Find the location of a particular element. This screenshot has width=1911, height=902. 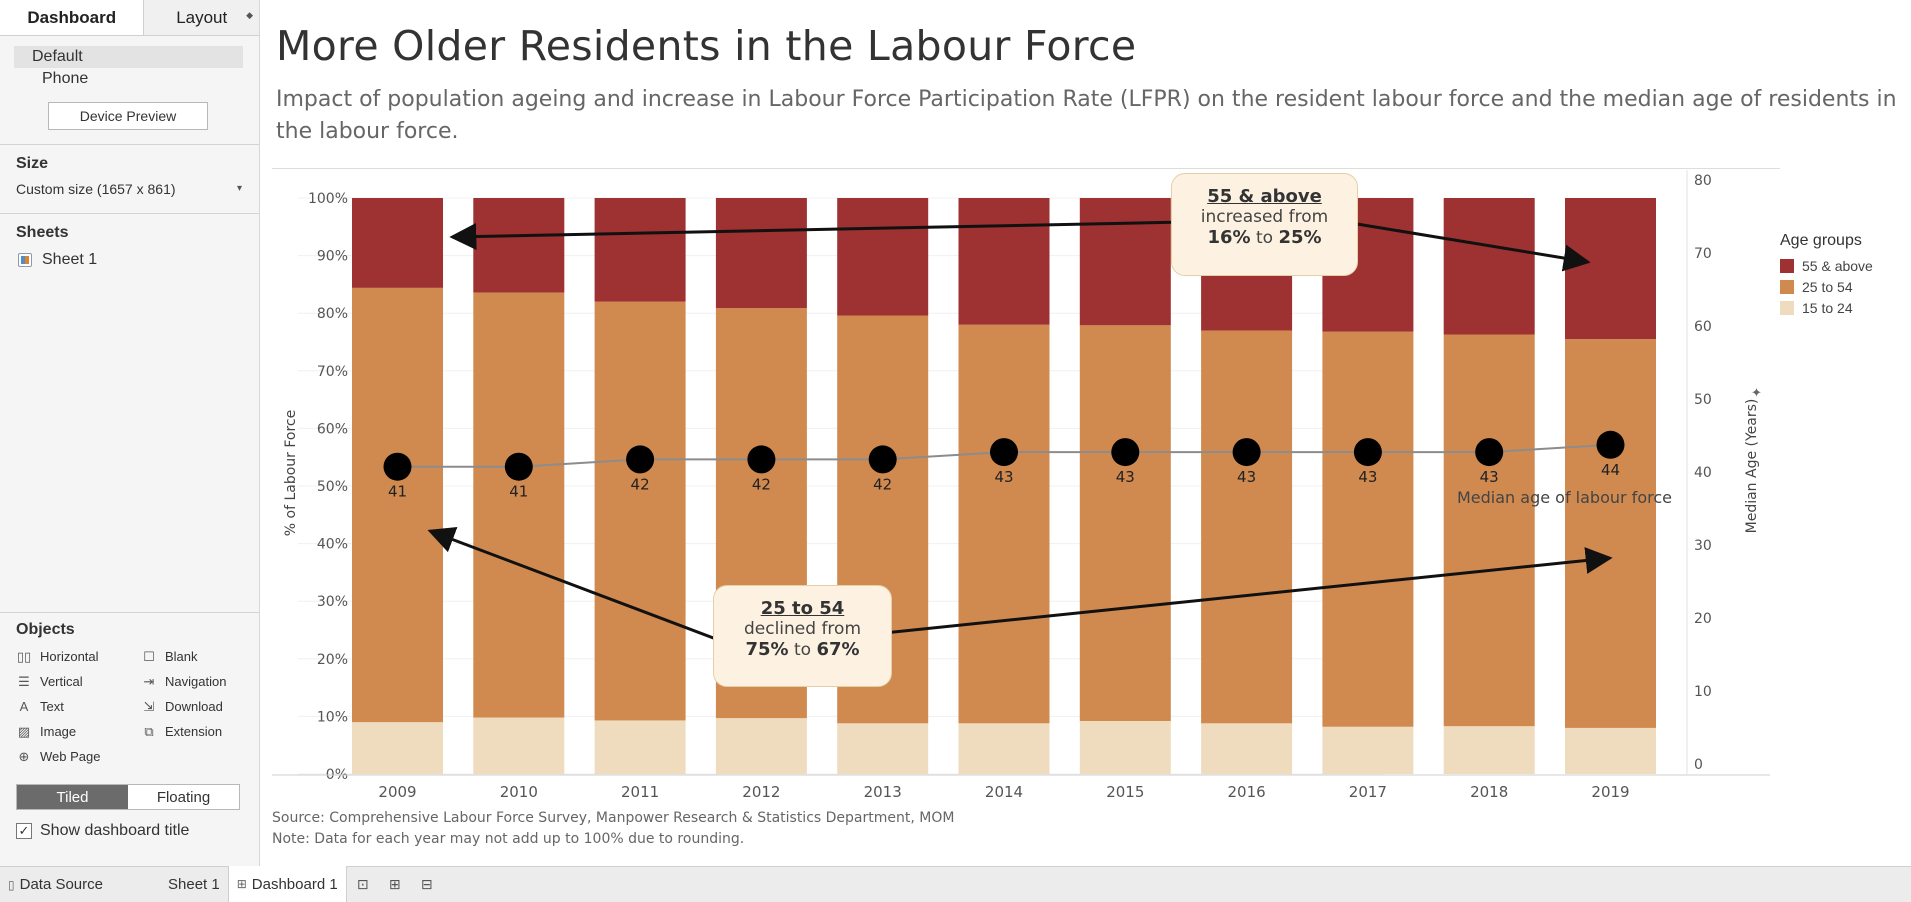

new-story-icon: ⊟ is located at coordinates (426, 884).